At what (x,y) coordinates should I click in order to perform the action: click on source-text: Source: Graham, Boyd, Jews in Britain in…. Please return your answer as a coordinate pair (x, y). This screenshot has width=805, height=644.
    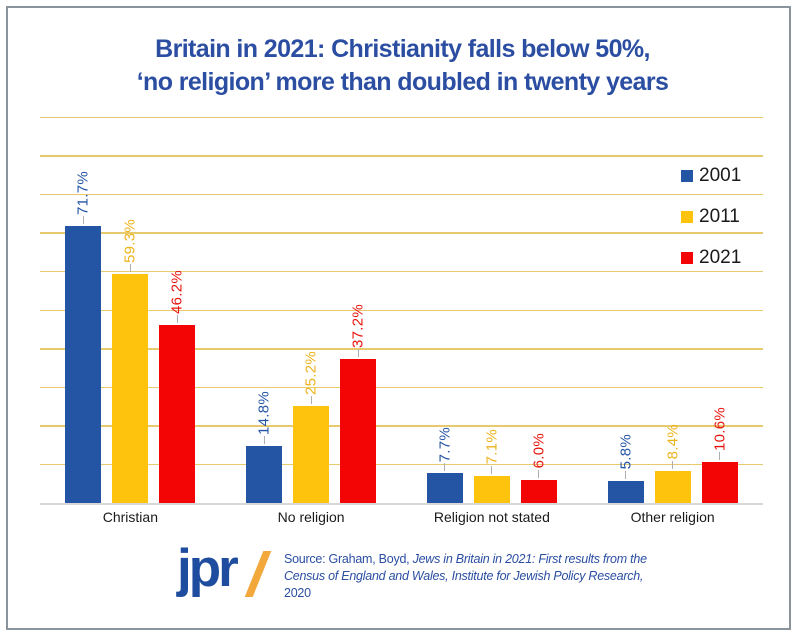
    Looking at the image, I should click on (465, 576).